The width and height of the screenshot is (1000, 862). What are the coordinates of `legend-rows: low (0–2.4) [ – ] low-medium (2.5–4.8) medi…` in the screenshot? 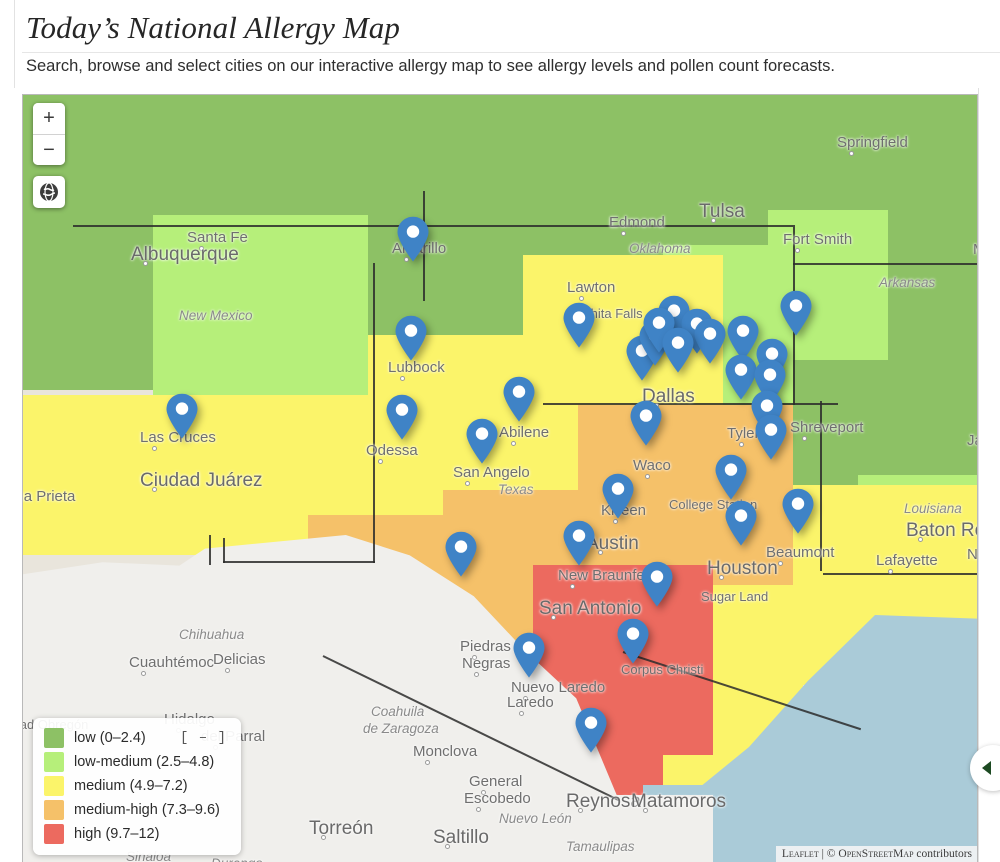 It's located at (135, 786).